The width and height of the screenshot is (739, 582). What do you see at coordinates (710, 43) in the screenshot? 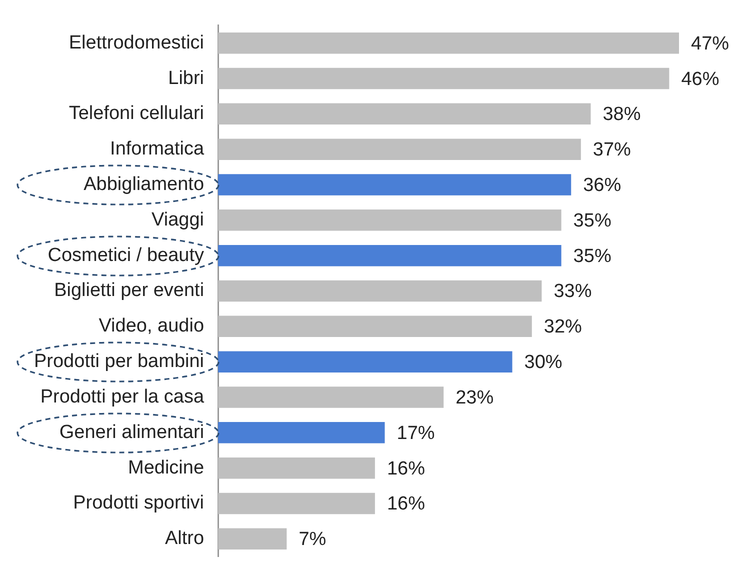
I see `data-label: 47%` at bounding box center [710, 43].